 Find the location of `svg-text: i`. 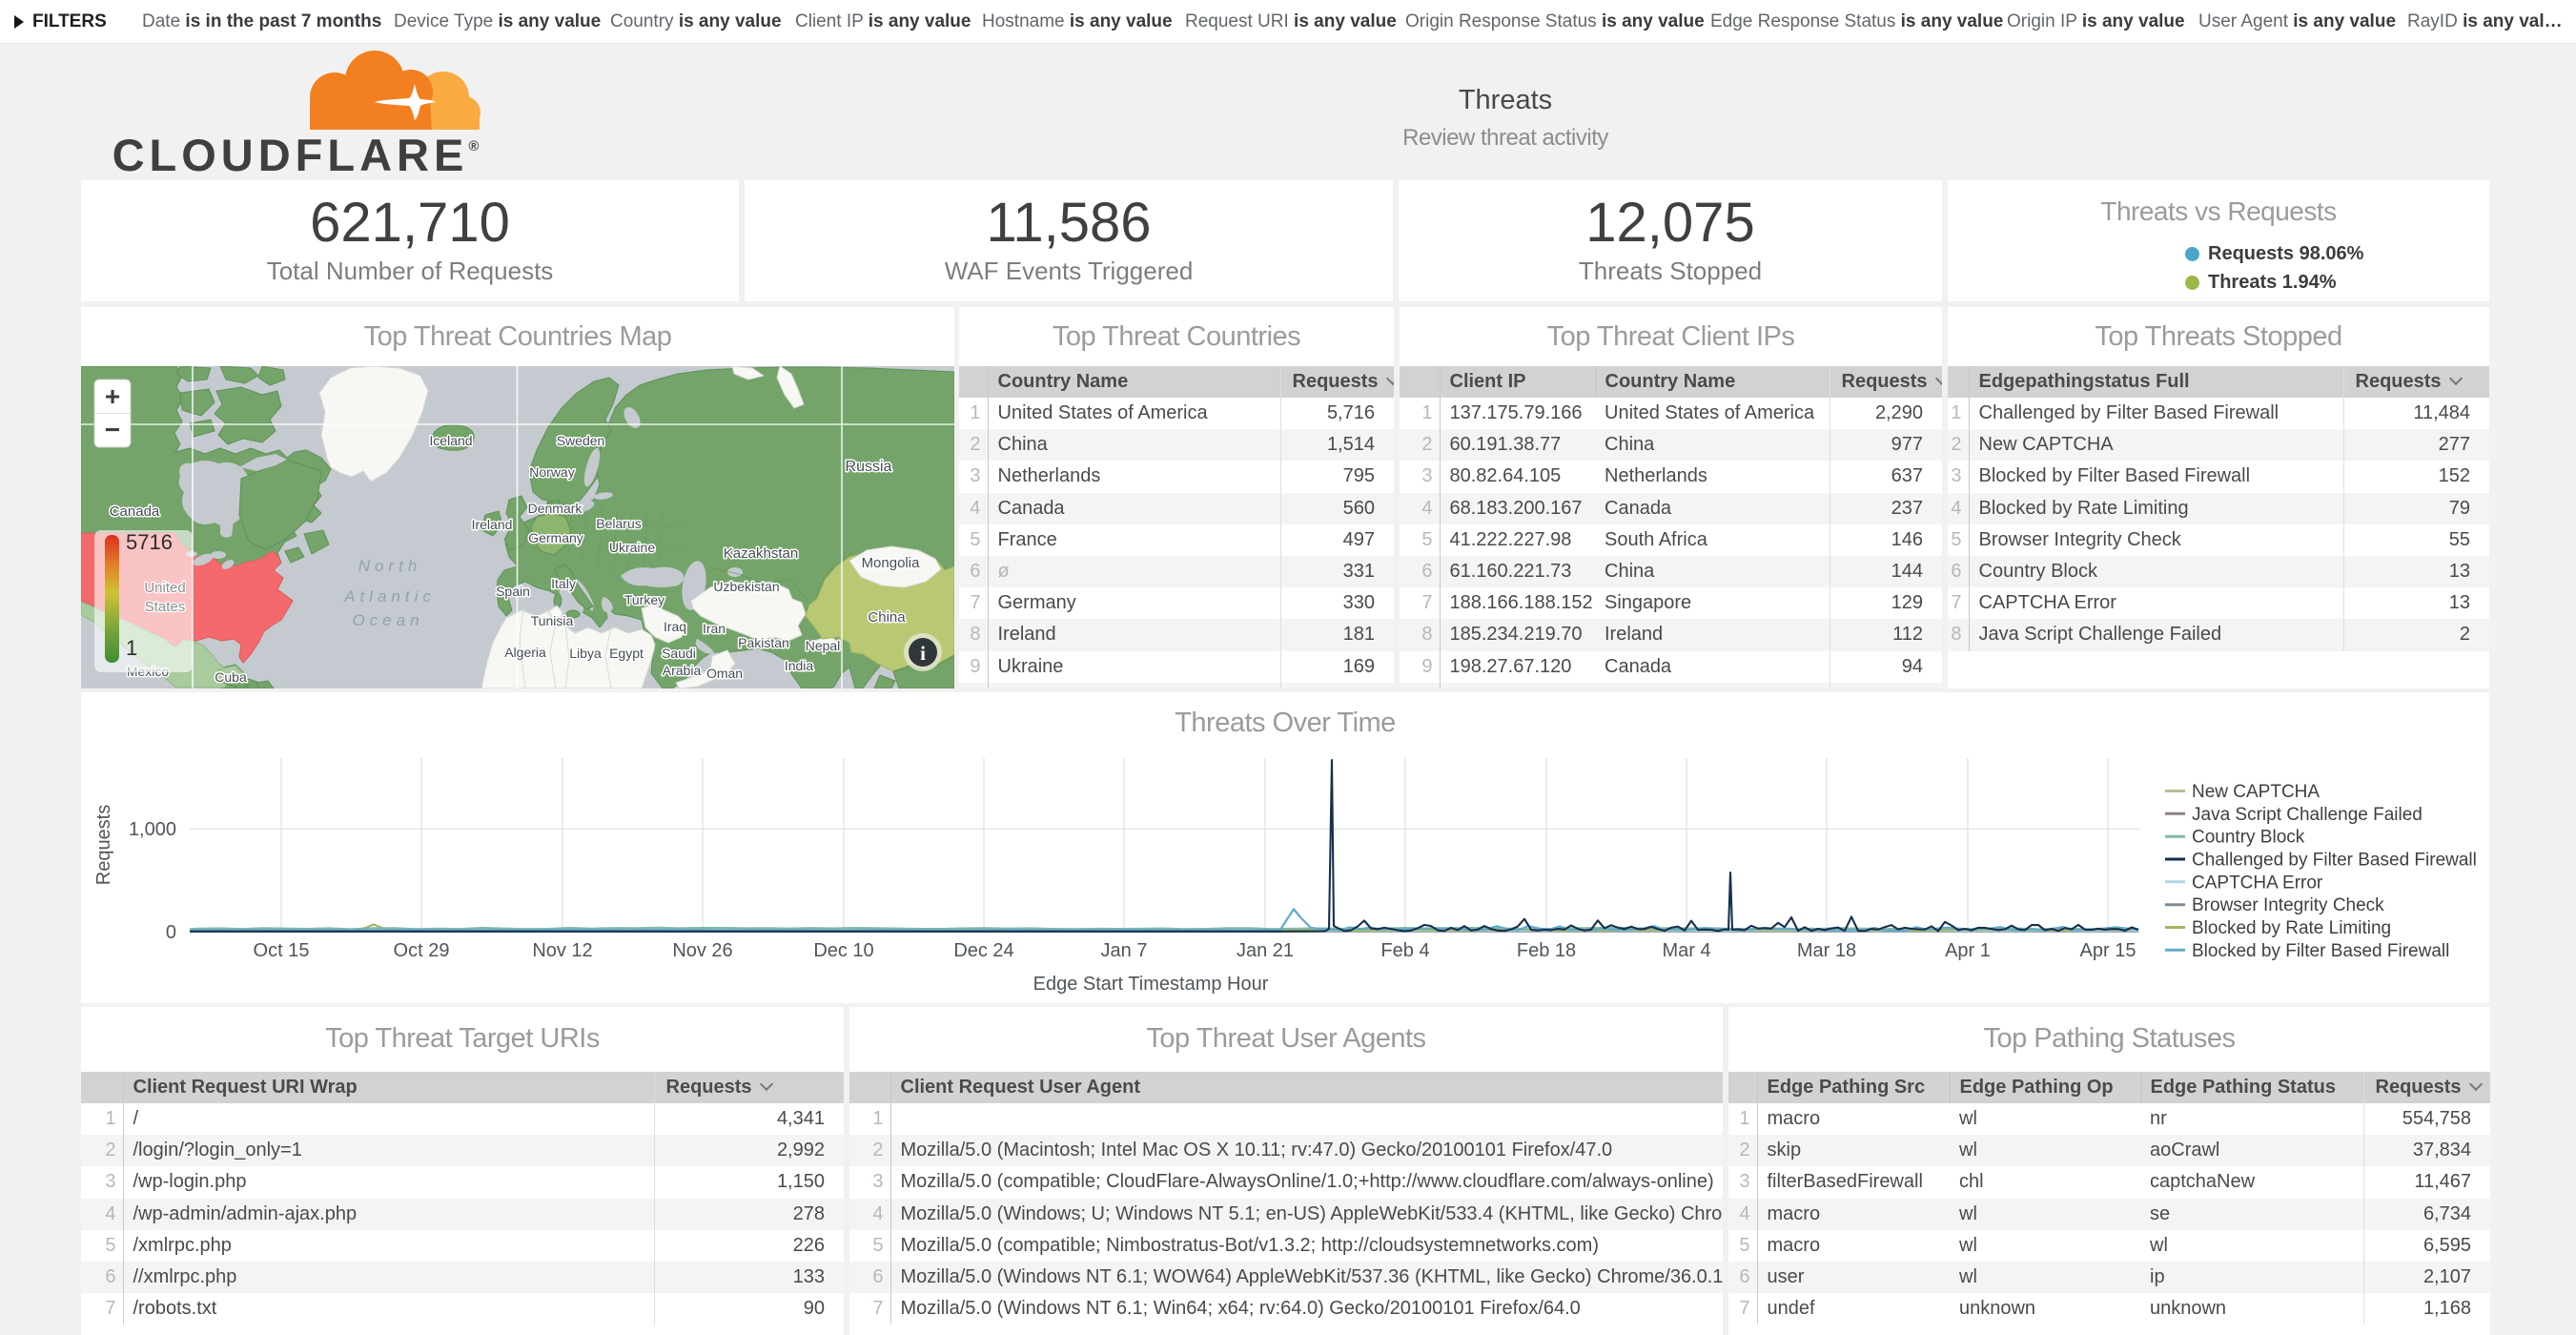

svg-text: i is located at coordinates (923, 653).